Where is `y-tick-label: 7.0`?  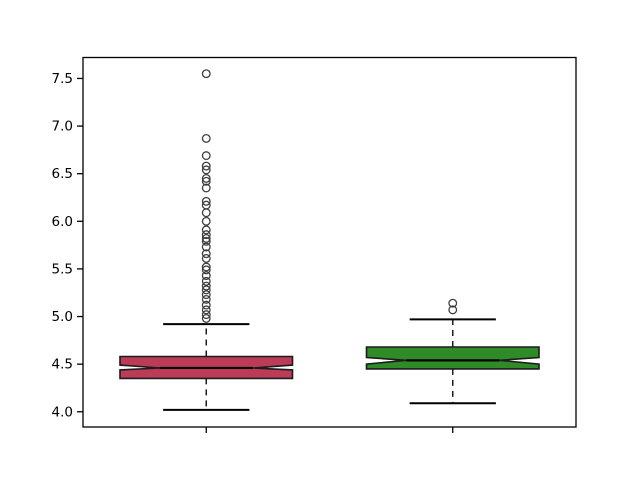 y-tick-label: 7.0 is located at coordinates (62, 127).